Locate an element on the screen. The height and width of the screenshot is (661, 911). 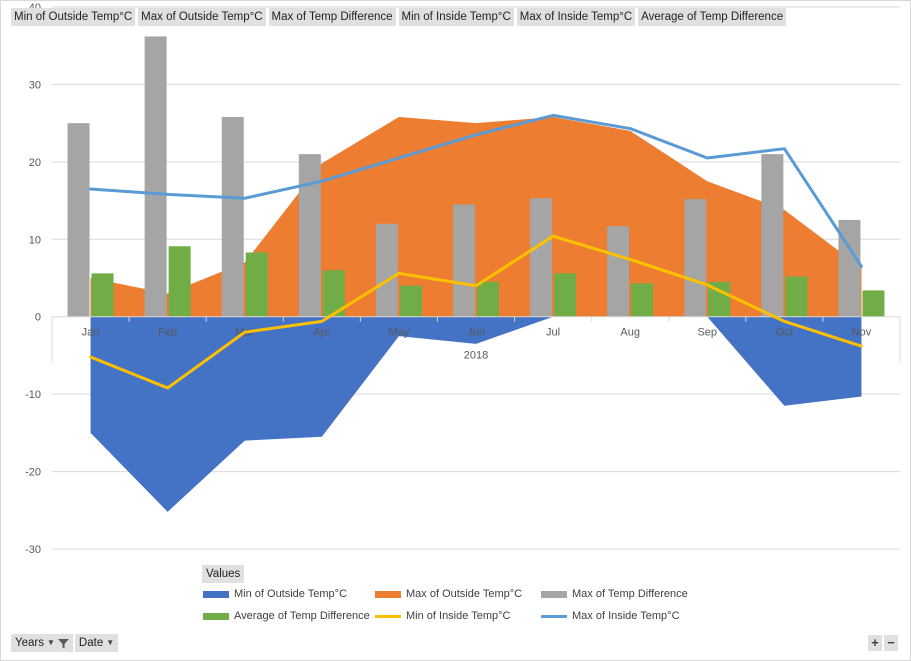
field-button-max-diff: Max of Temp Difference is located at coordinates (332, 17).